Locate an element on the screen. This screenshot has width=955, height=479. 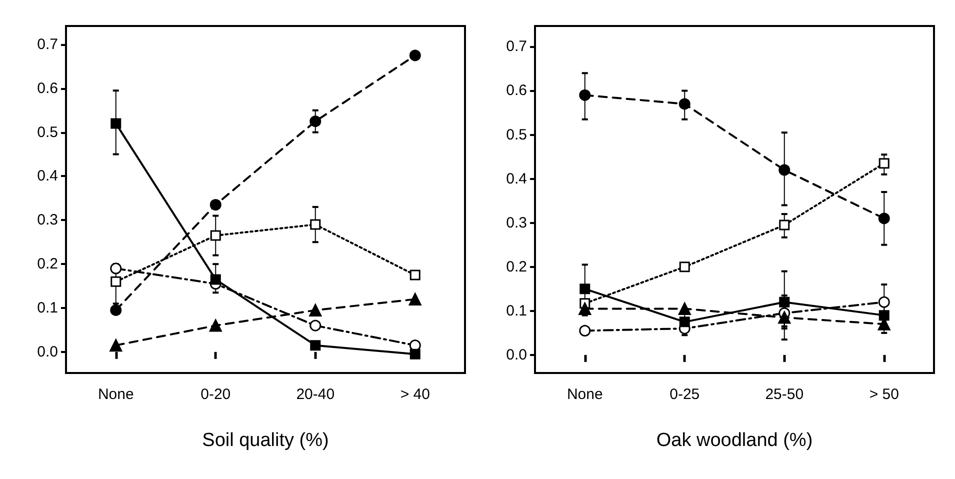
x-tick-label: 25-50 is located at coordinates (784, 394).